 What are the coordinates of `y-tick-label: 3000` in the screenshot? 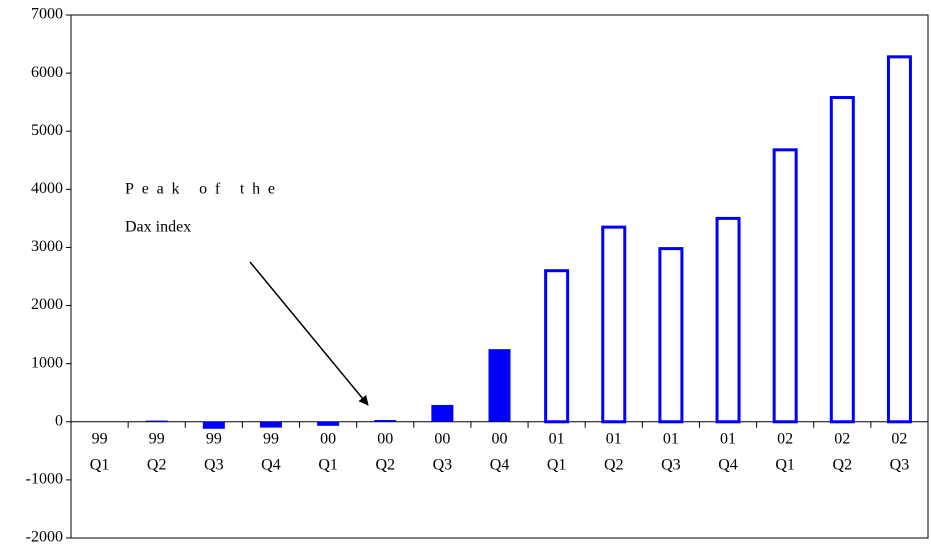 It's located at (47, 246).